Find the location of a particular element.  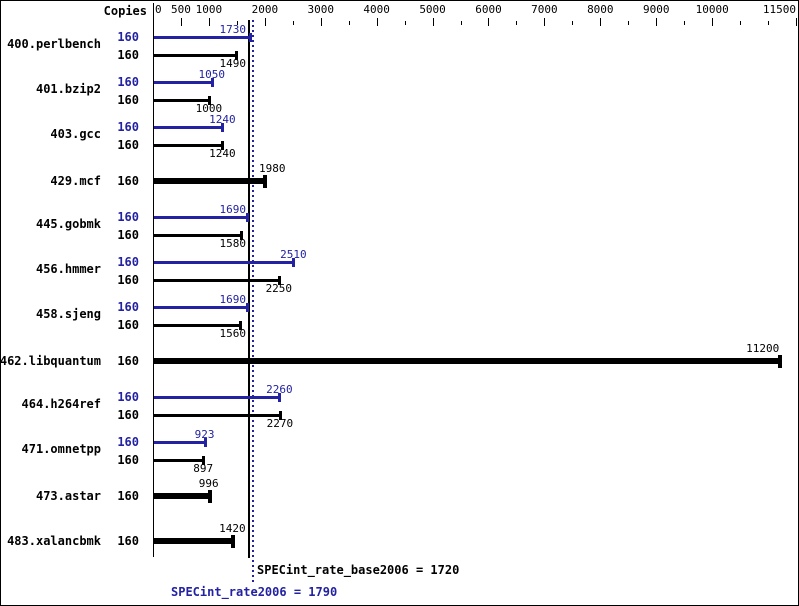

single-value-label: 11200 is located at coordinates (763, 348).